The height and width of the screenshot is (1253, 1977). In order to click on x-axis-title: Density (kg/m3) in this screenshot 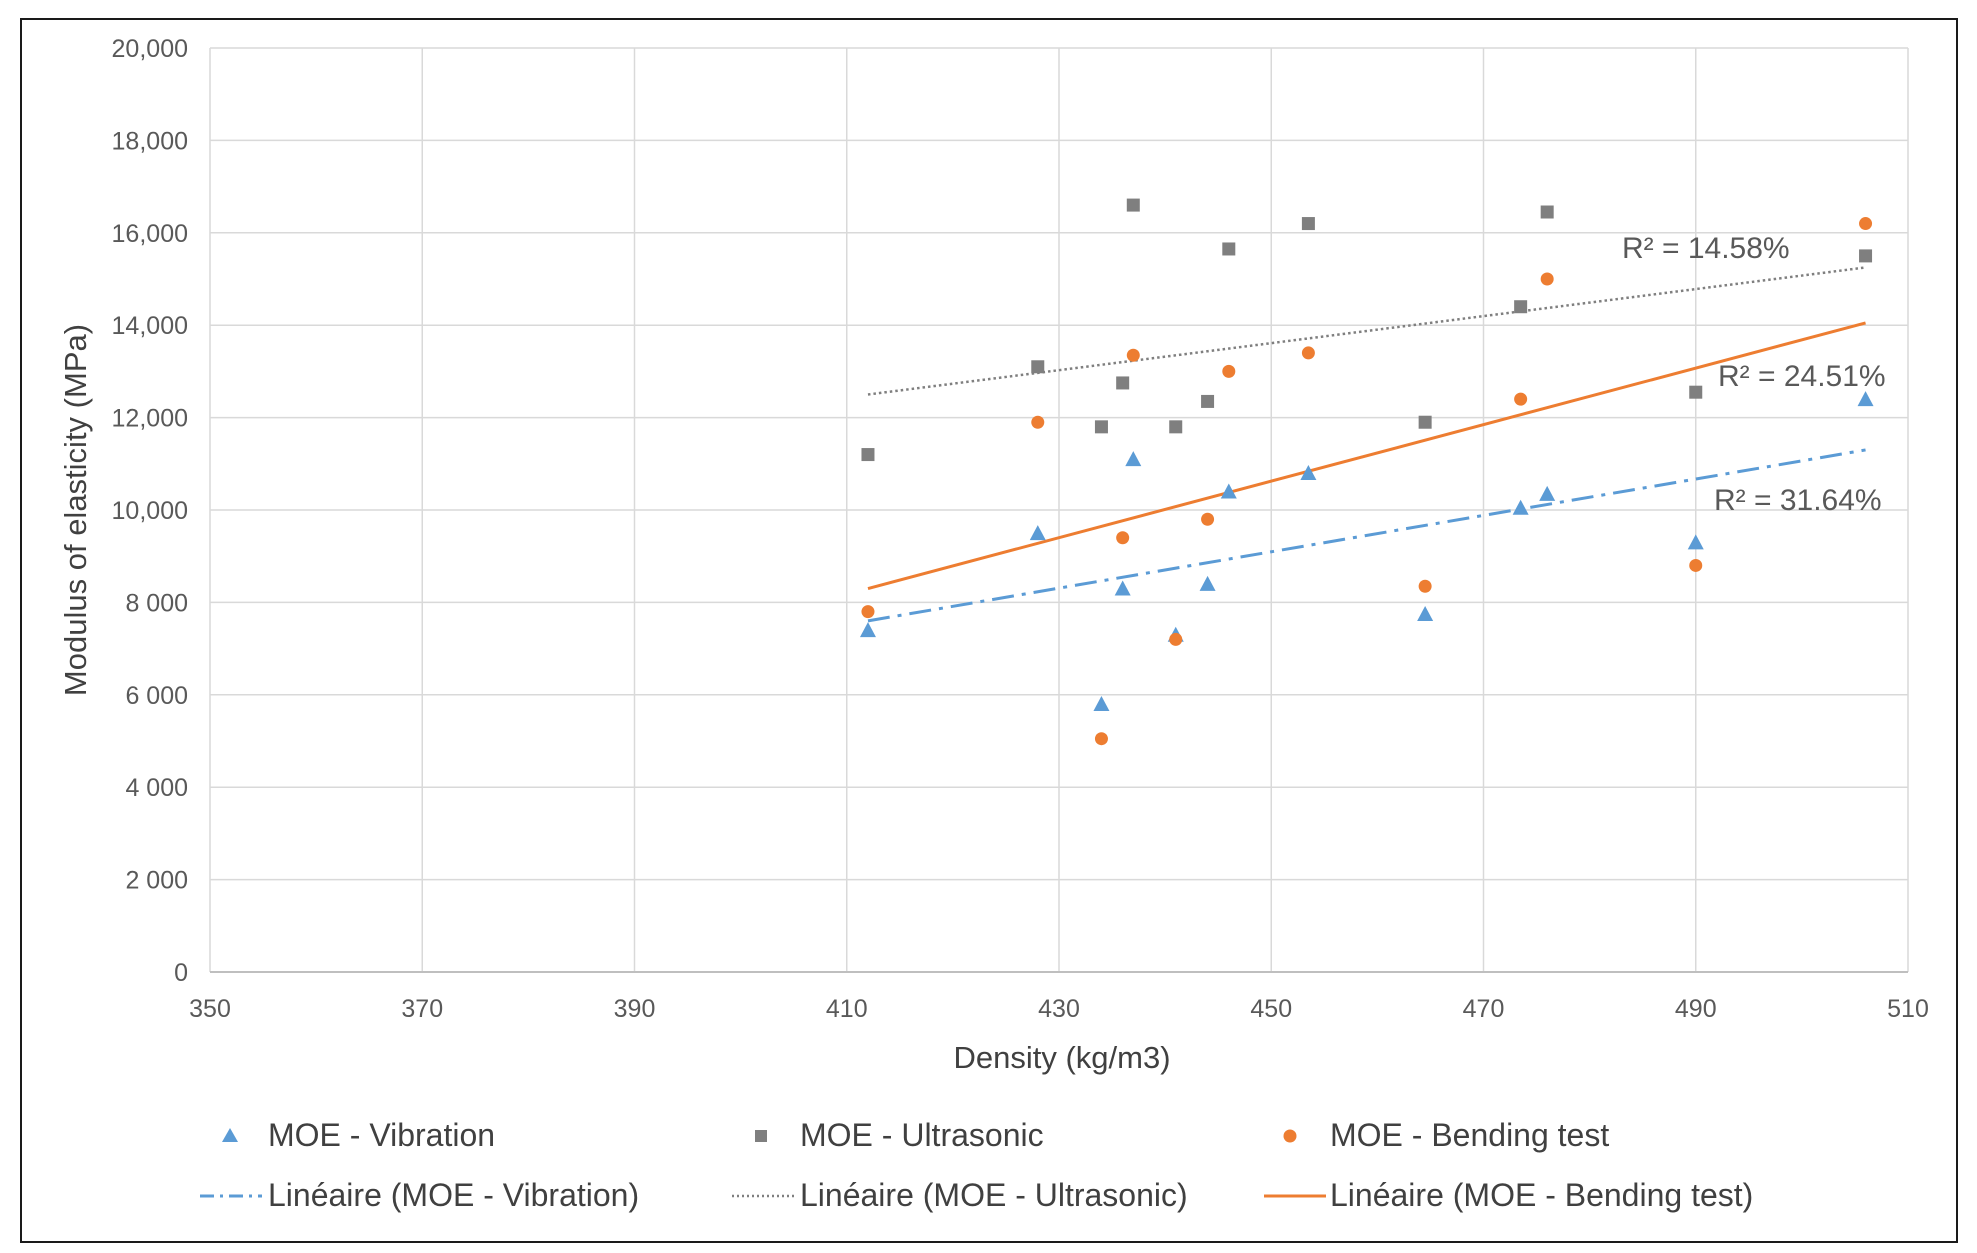, I will do `click(1061, 1057)`.